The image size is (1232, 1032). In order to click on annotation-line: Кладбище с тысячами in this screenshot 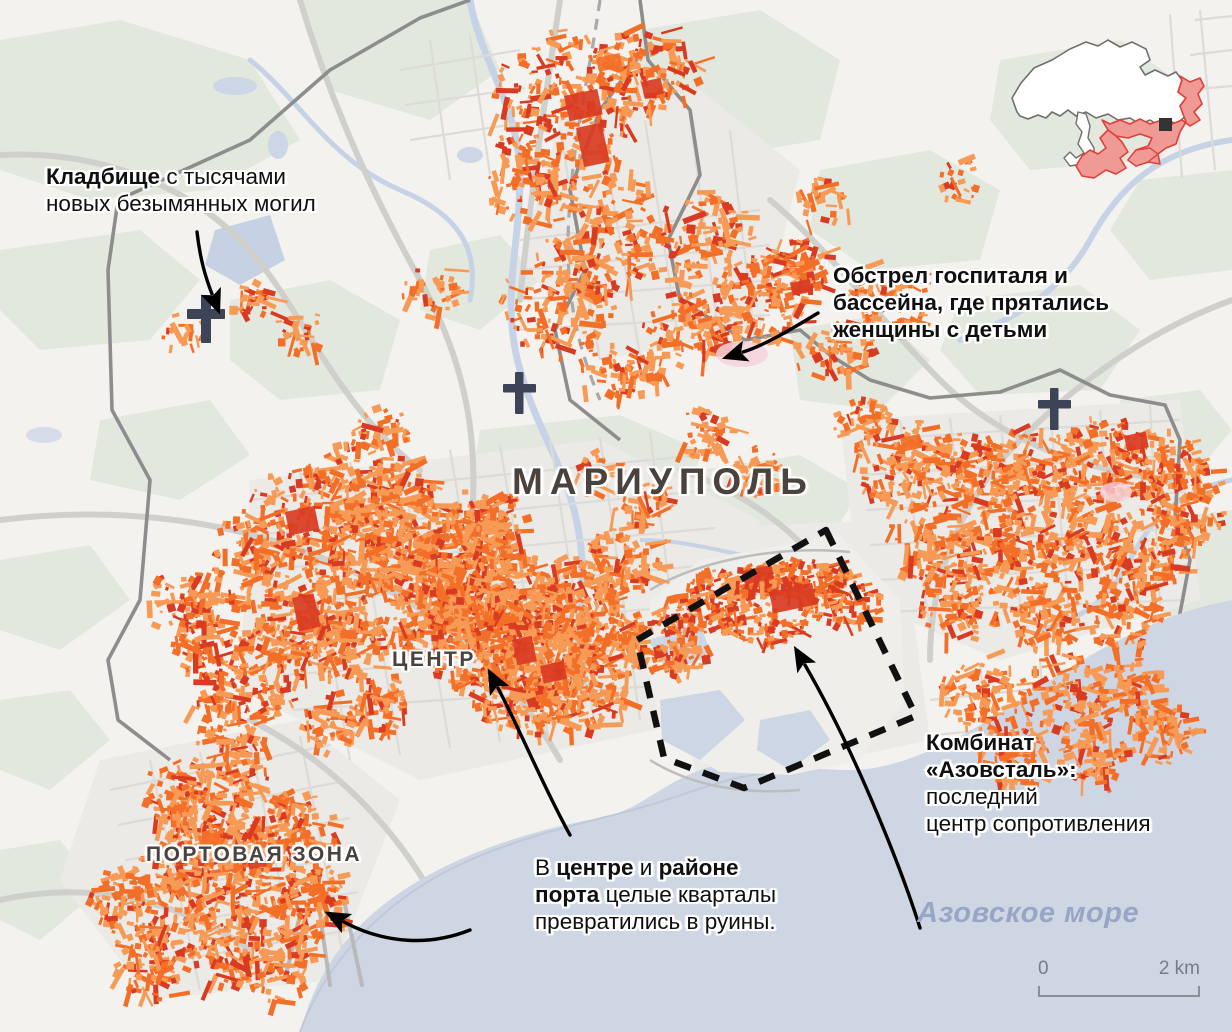, I will do `click(181, 176)`.